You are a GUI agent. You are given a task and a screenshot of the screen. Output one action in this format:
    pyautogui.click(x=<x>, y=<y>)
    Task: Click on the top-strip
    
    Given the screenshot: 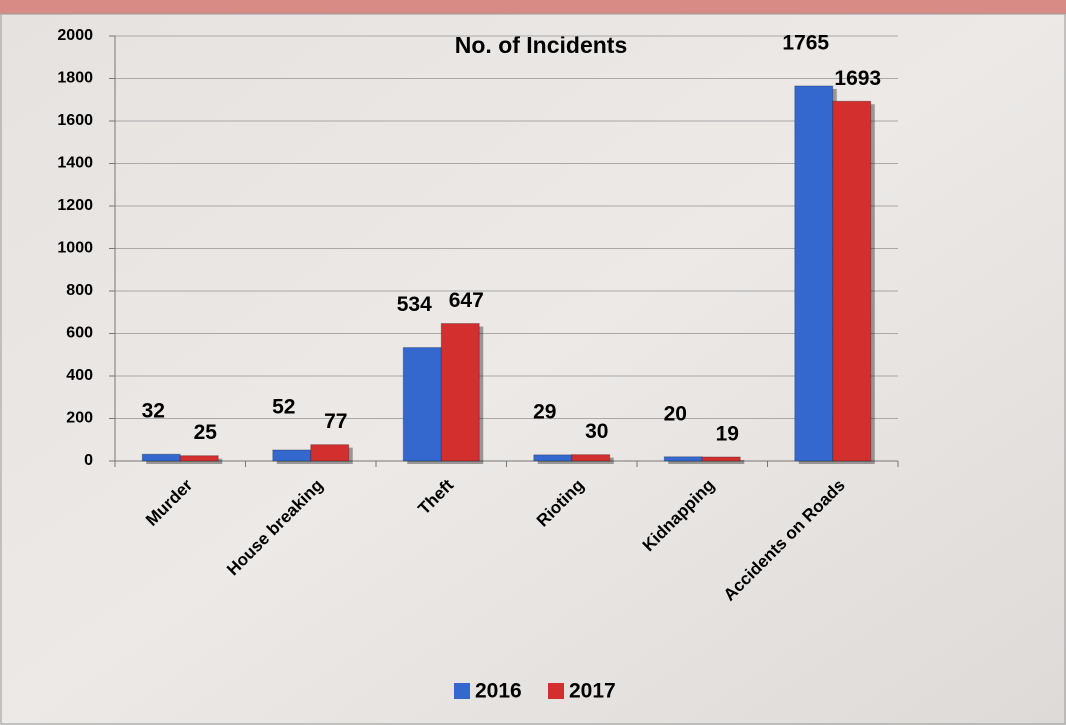 What is the action you would take?
    pyautogui.click(x=533, y=7)
    